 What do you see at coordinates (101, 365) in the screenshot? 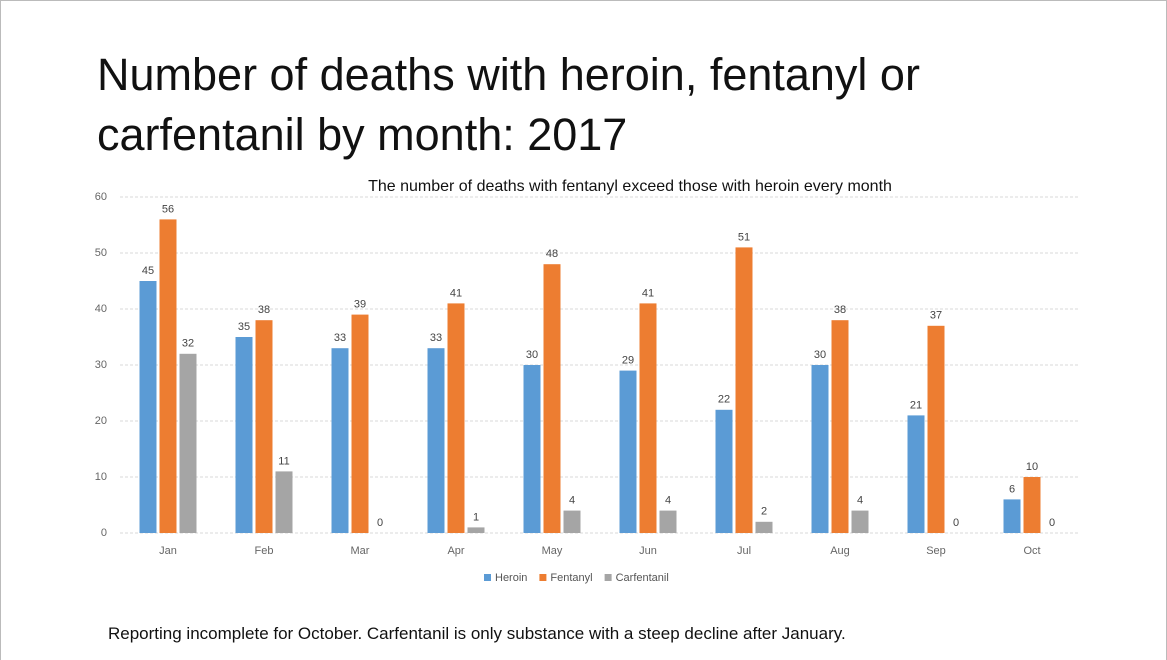
I see `y-tick-label: 30` at bounding box center [101, 365].